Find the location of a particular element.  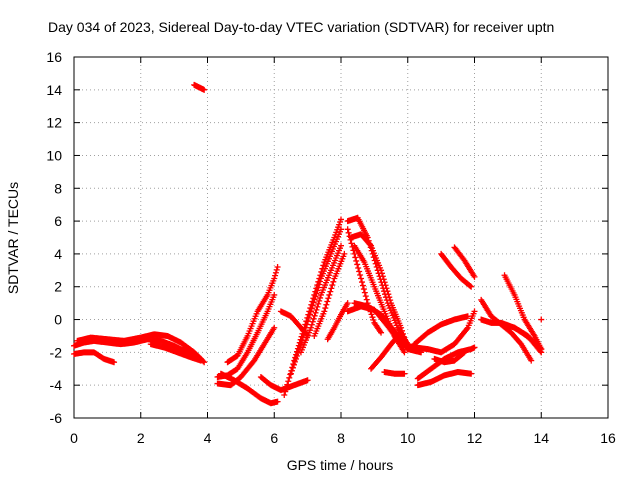

y-tick-label: -2 is located at coordinates (56, 352).